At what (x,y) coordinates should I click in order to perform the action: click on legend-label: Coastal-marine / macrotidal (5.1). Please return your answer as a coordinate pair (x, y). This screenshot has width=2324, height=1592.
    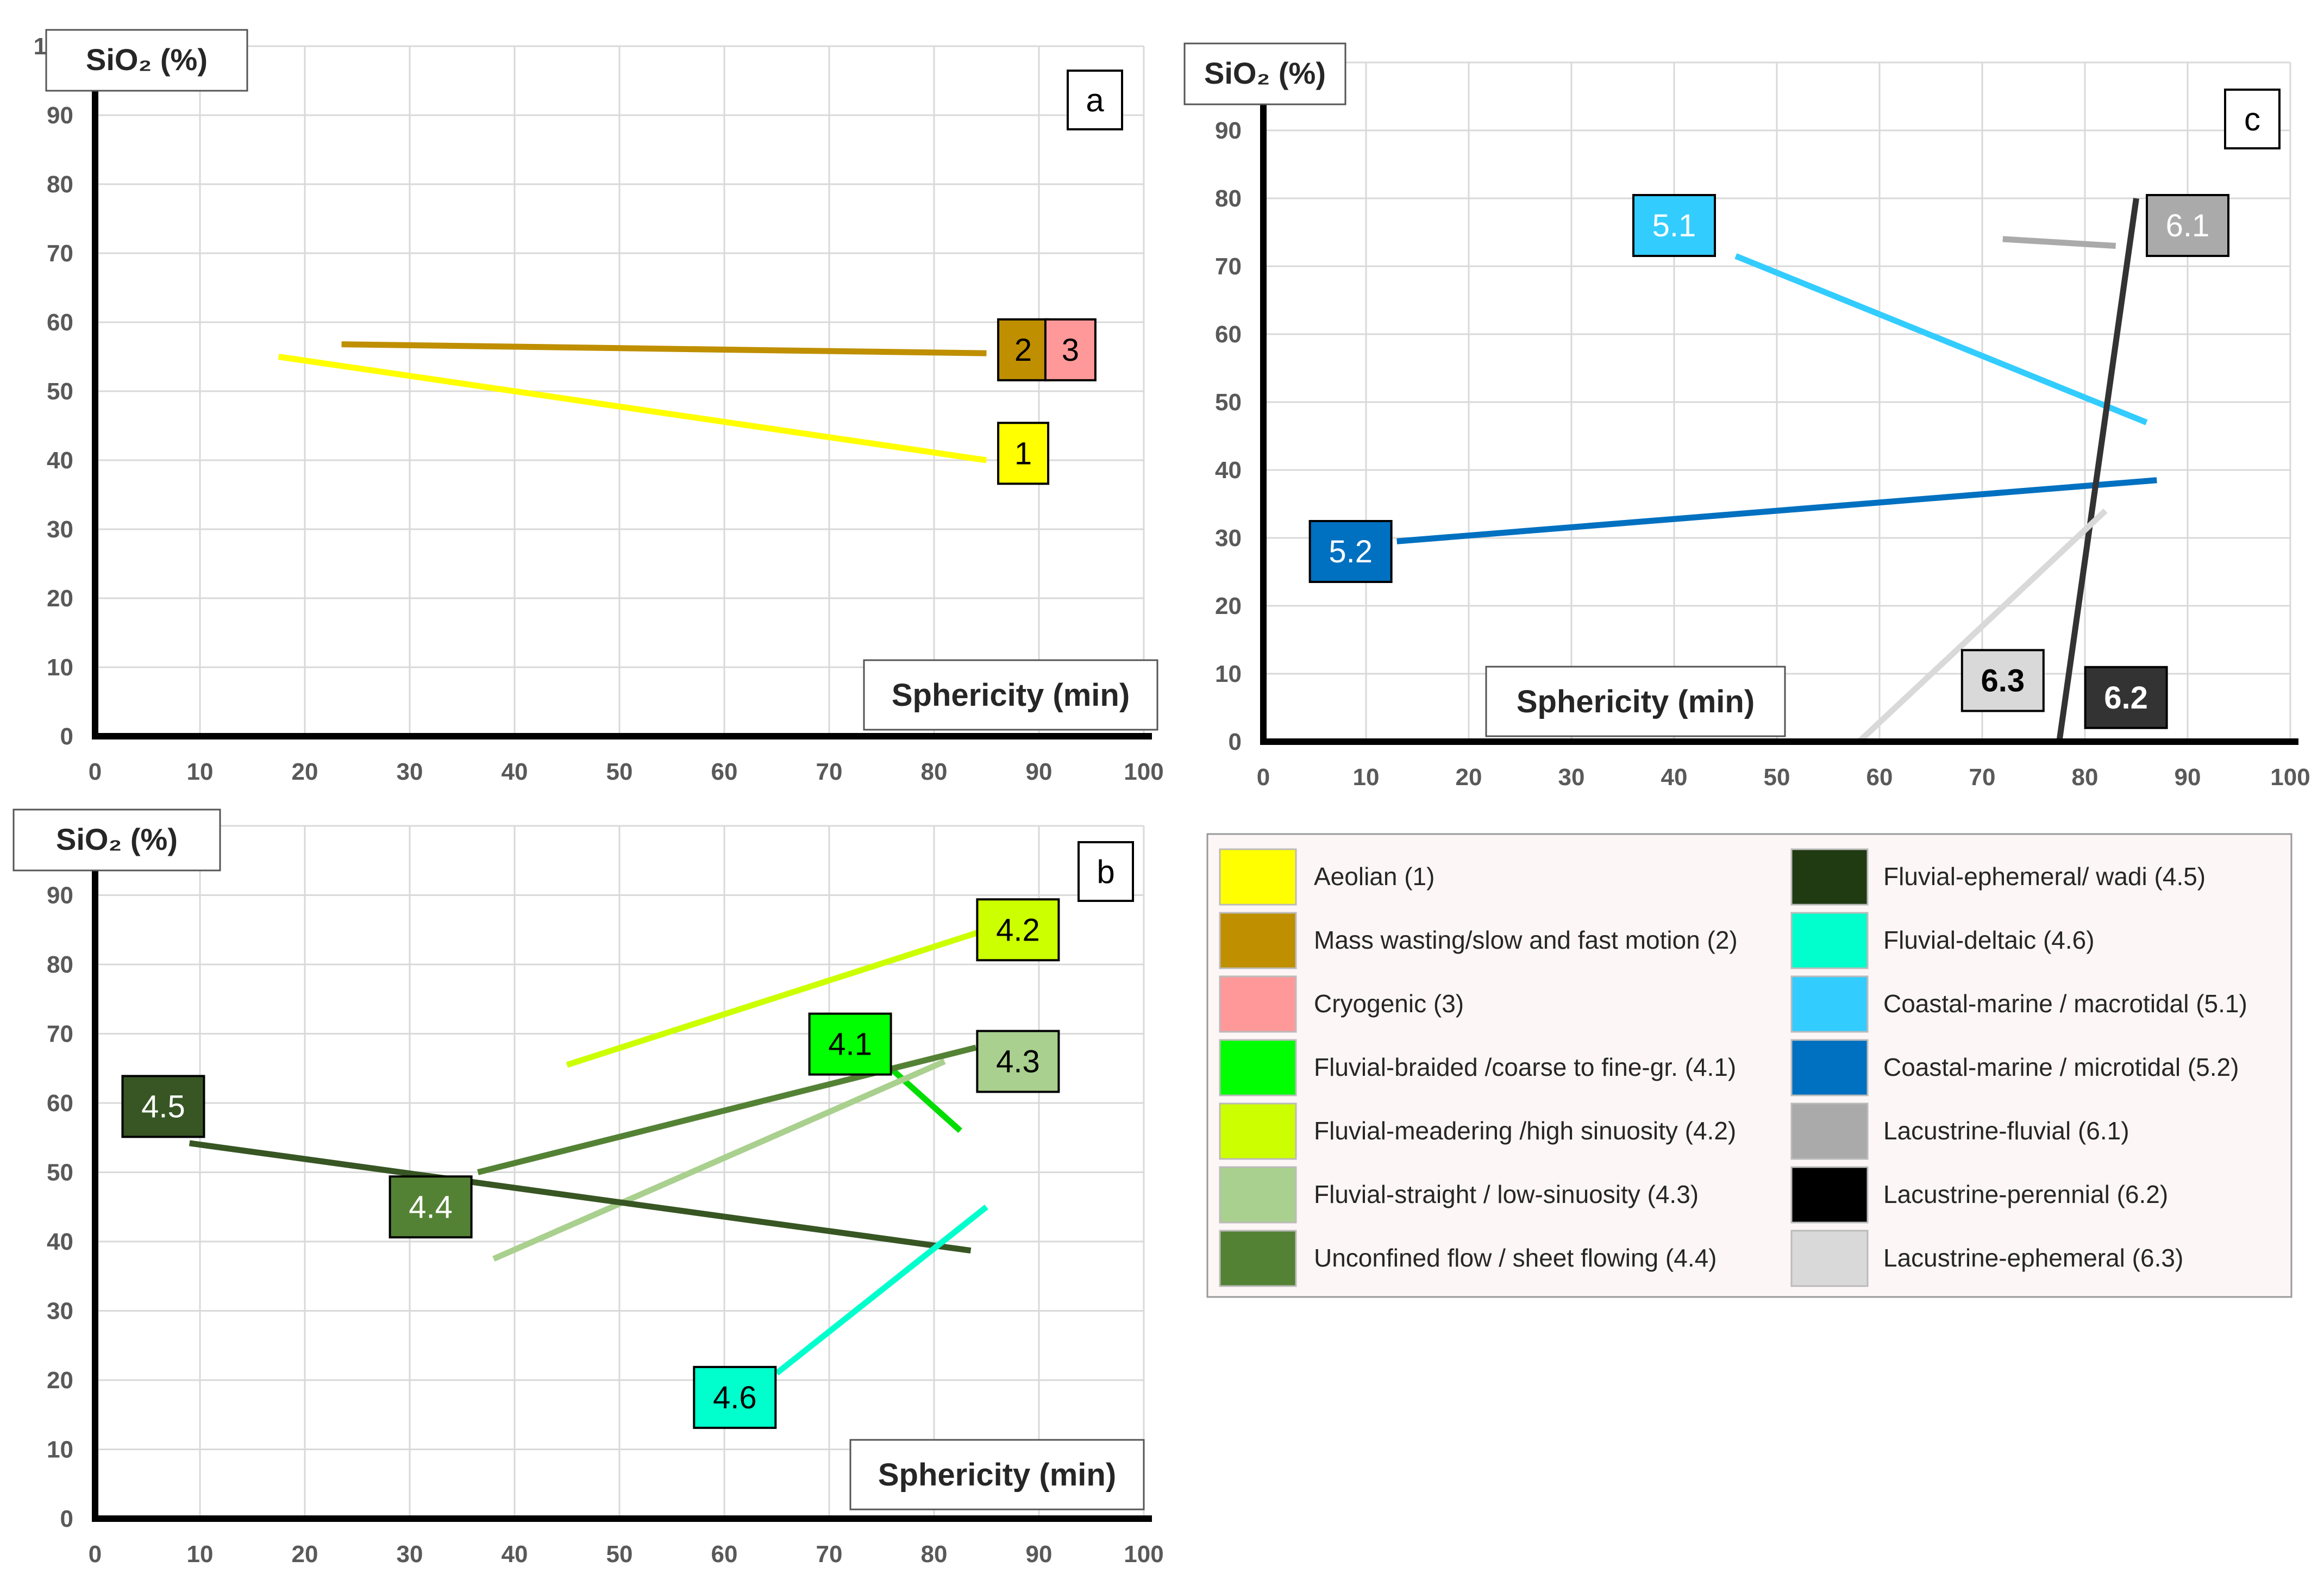
    Looking at the image, I should click on (2065, 1003).